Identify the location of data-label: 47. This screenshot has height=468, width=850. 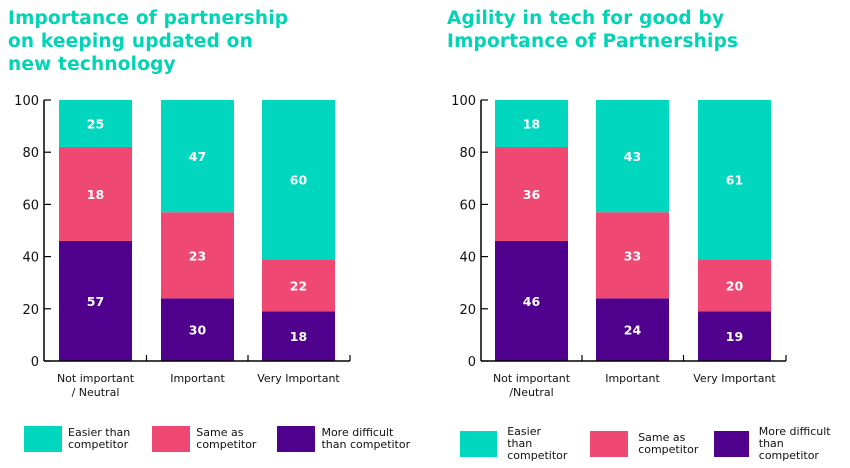
(197, 156).